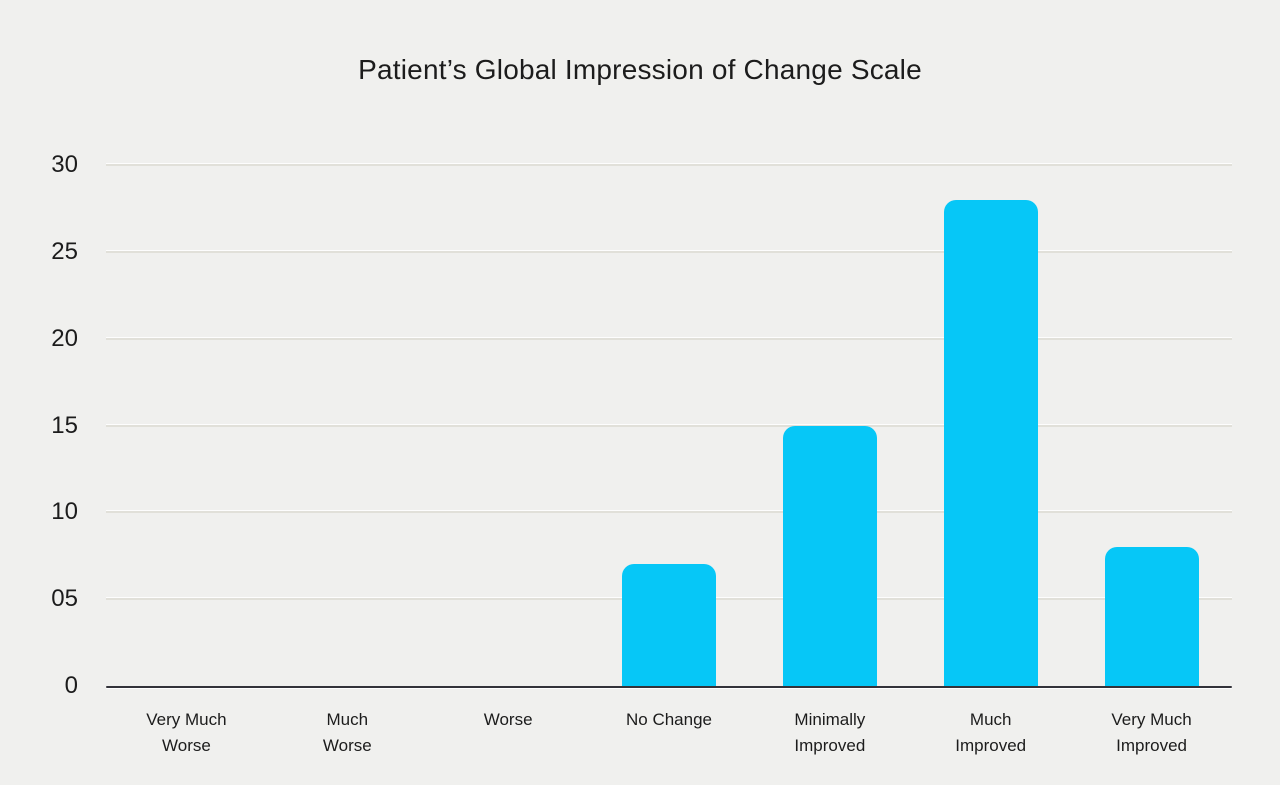 The image size is (1280, 785). What do you see at coordinates (64, 512) in the screenshot?
I see `y-tick-label-10: 10` at bounding box center [64, 512].